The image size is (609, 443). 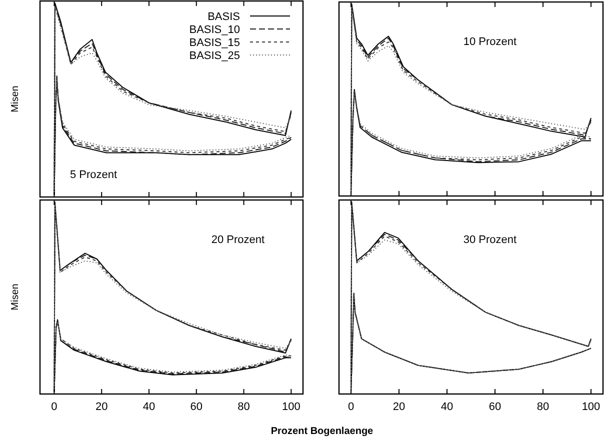 What do you see at coordinates (224, 17) in the screenshot?
I see `legend-label: BASIS` at bounding box center [224, 17].